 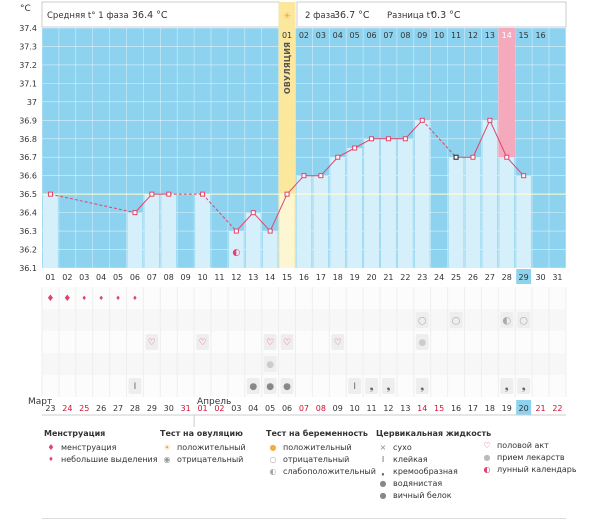 What do you see at coordinates (422, 35) in the screenshot?
I see `cycle-day-top: 09` at bounding box center [422, 35].